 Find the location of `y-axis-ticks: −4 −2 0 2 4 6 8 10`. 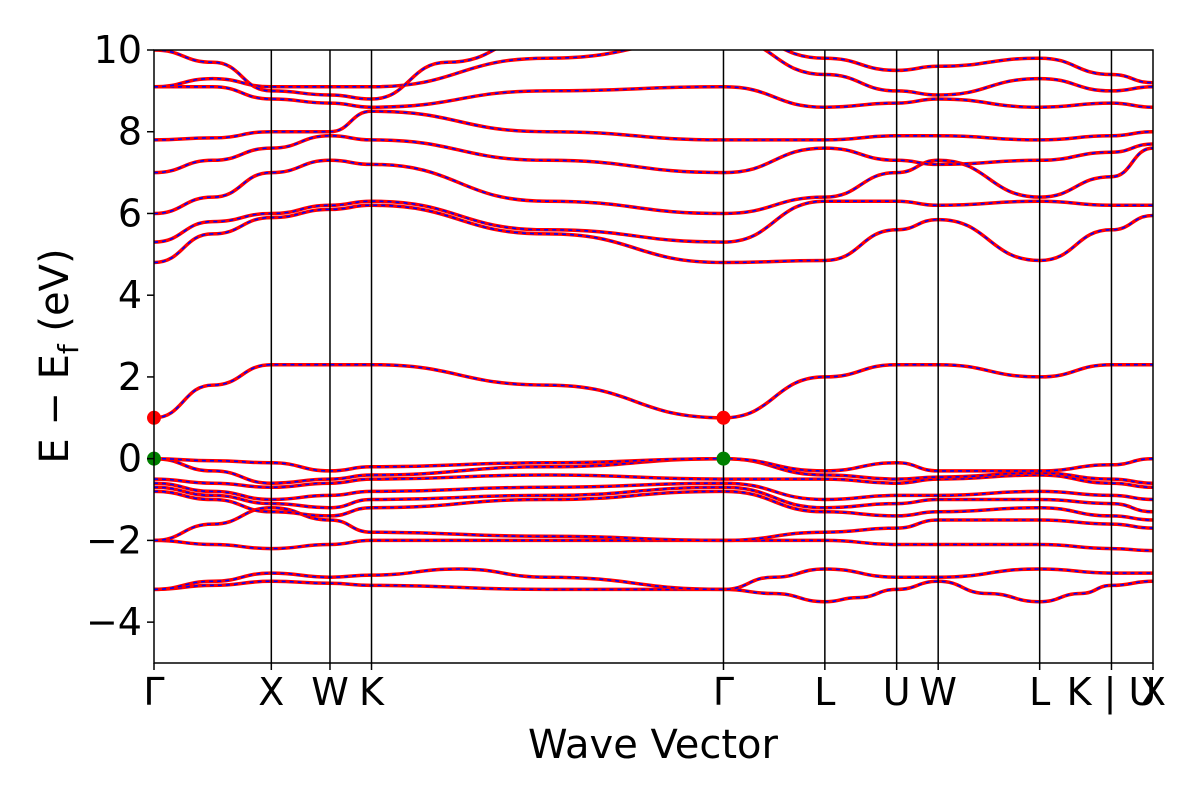

y-axis-ticks: −4 −2 0 2 4 6 8 10 is located at coordinates (120, 336).